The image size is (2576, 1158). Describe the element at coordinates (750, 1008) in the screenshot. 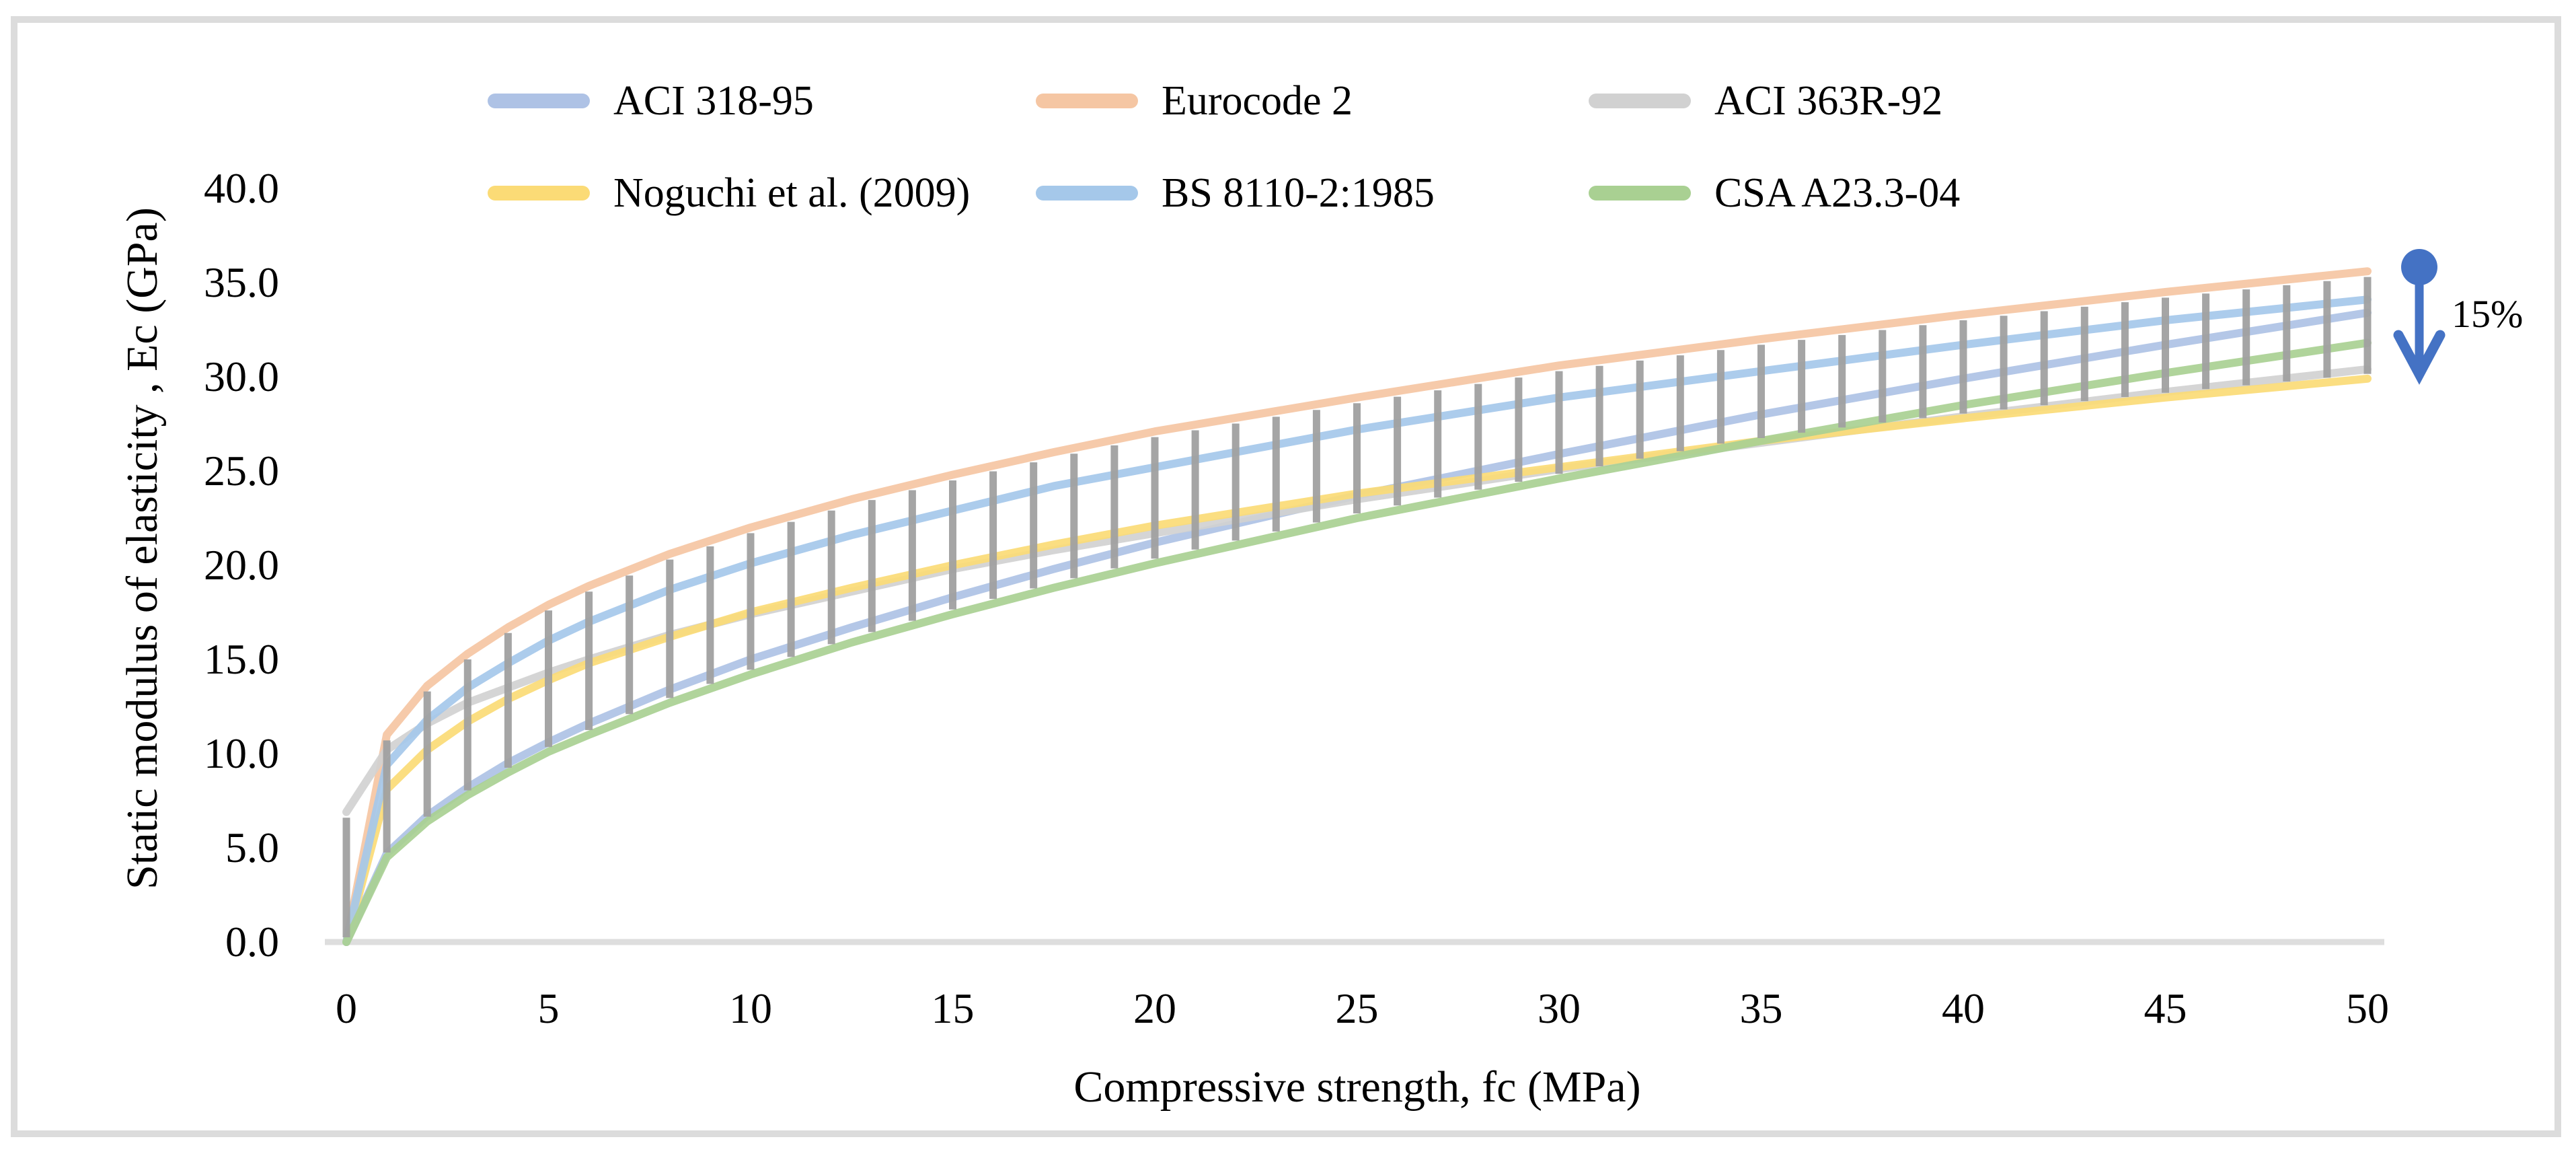

I see `x-tick-label-10: 10` at that location.